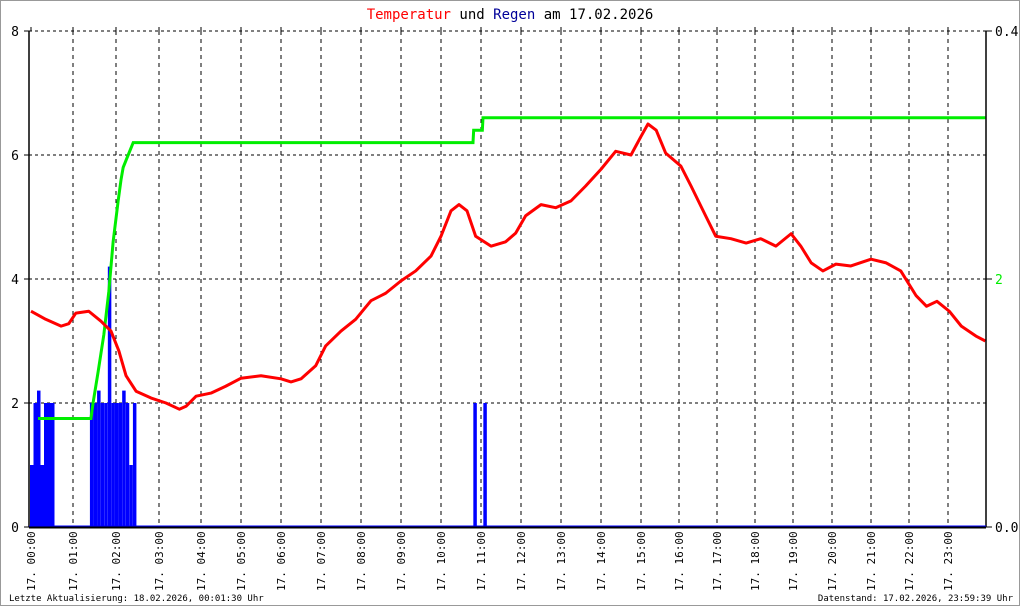 The image size is (1020, 606). I want to click on x-tick-label: 17. 20:00, so click(832, 561).